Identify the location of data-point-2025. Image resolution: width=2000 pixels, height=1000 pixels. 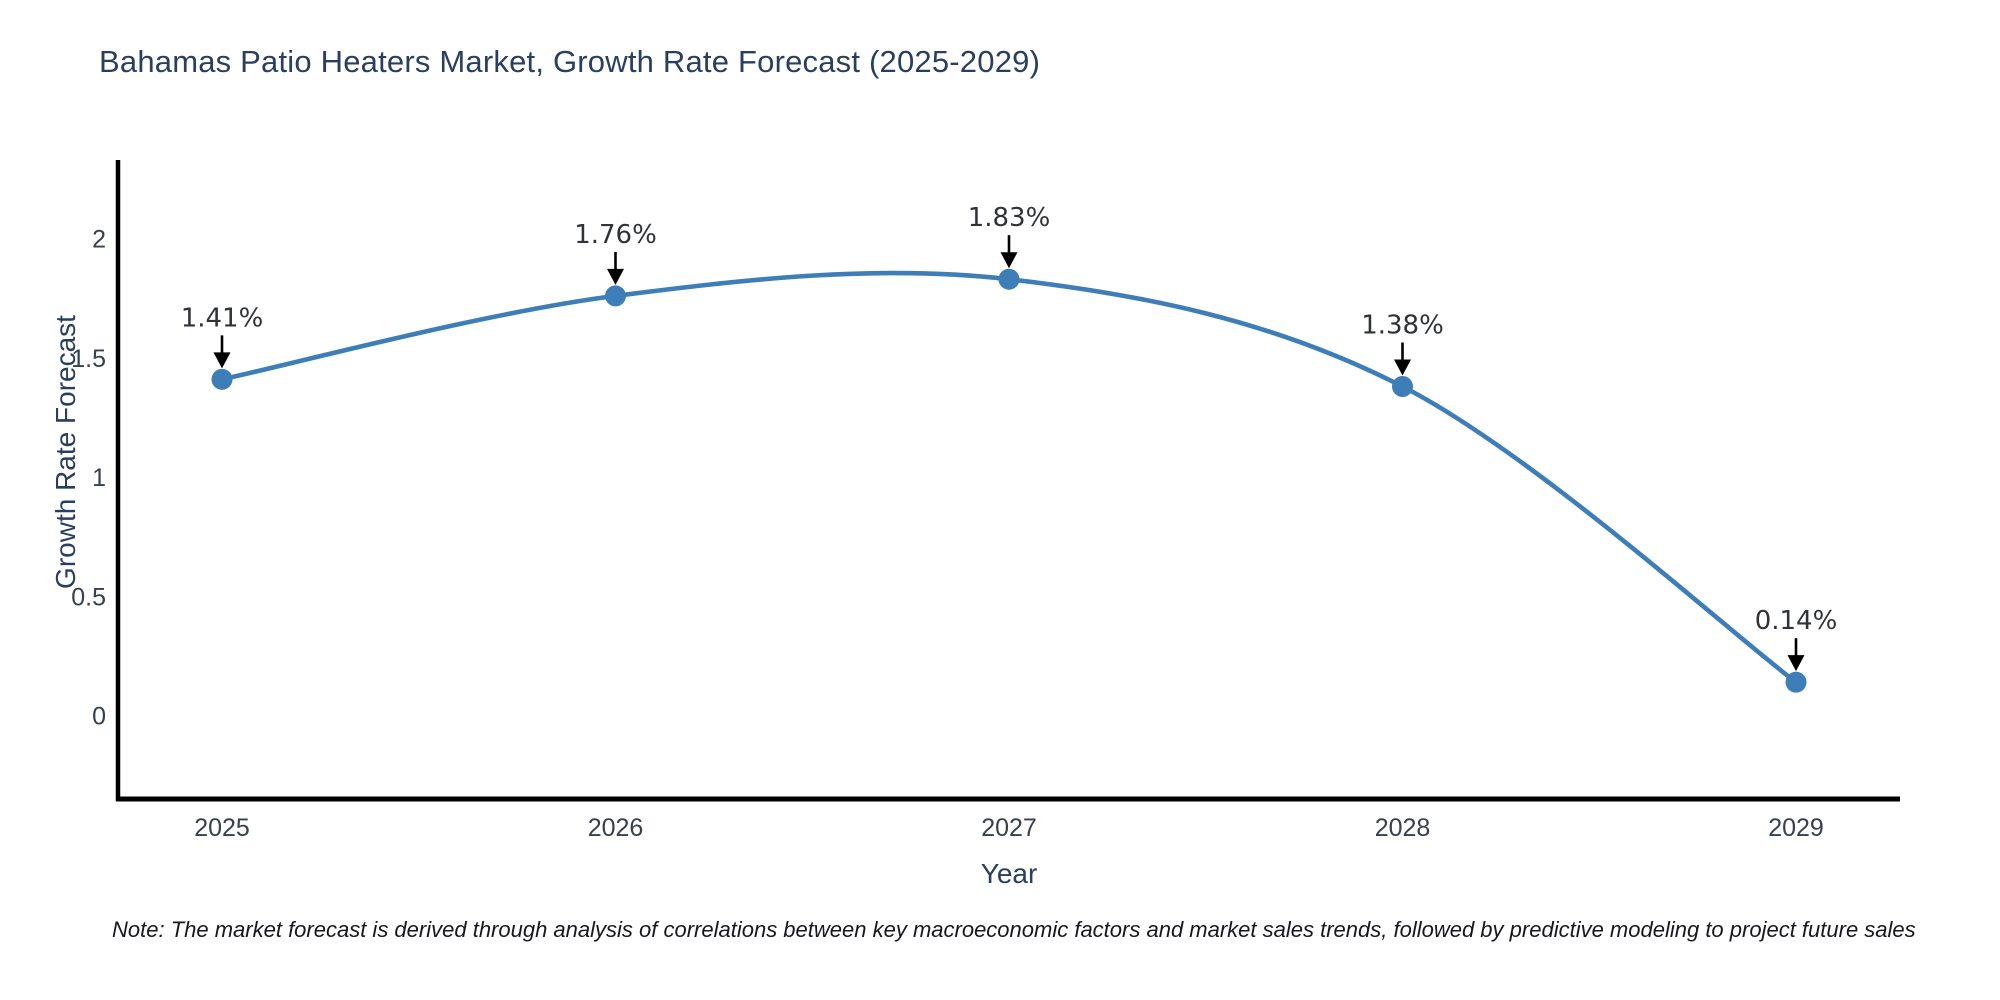
(222, 379).